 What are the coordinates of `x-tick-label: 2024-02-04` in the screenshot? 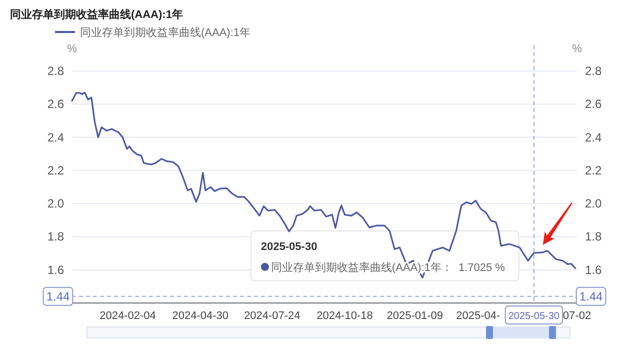 It's located at (128, 316).